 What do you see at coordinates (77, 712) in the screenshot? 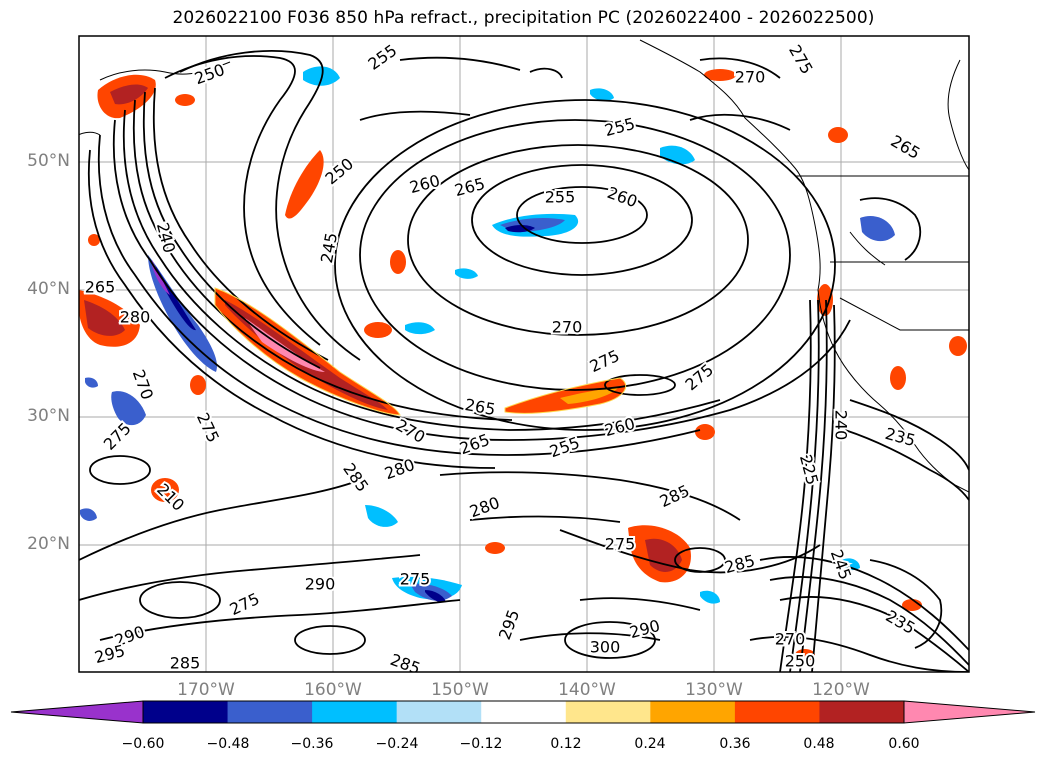
I see `colorbar-extend-low` at bounding box center [77, 712].